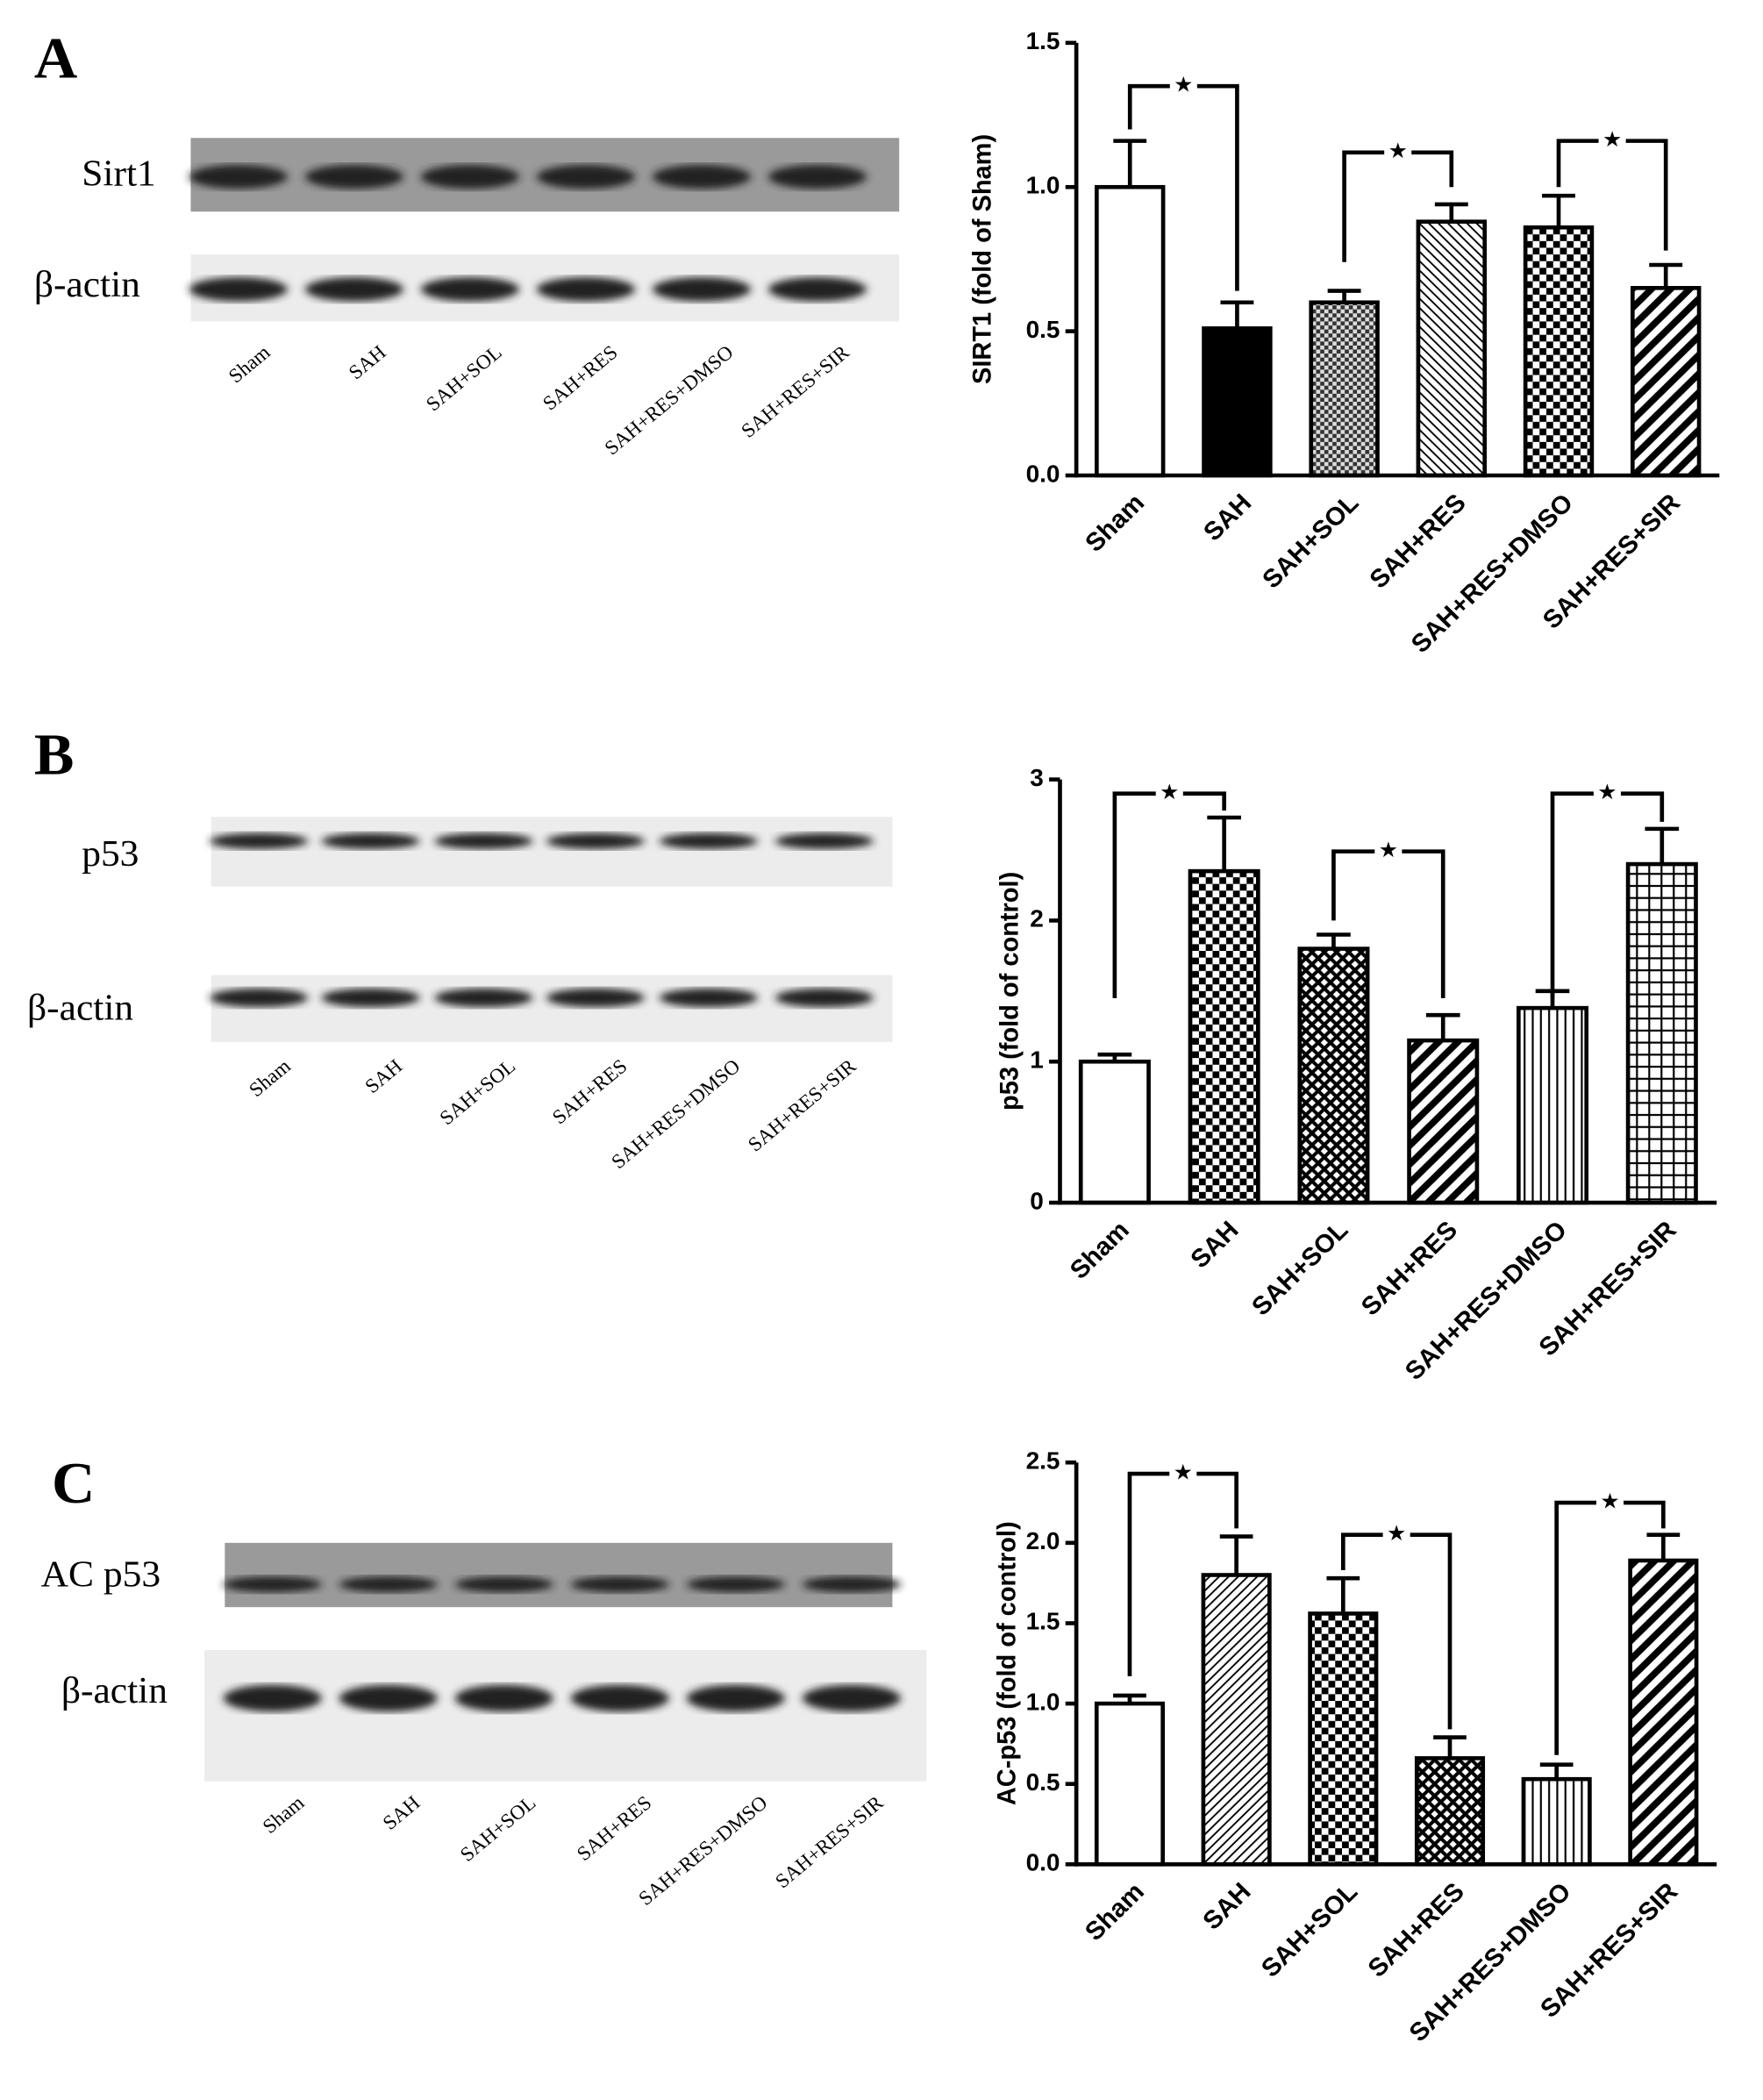 This screenshot has height=2100, width=1763. I want to click on y-tick-label: 1, so click(1037, 1060).